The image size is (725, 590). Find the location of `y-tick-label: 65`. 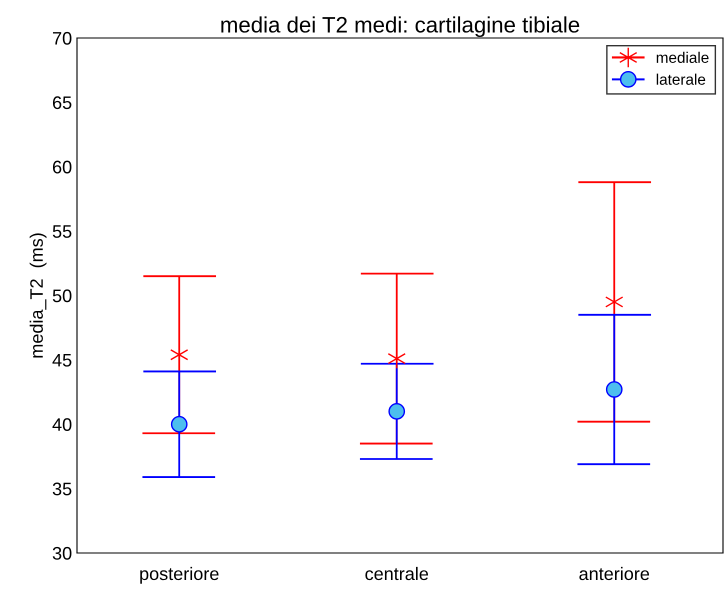

y-tick-label: 65 is located at coordinates (62, 103).